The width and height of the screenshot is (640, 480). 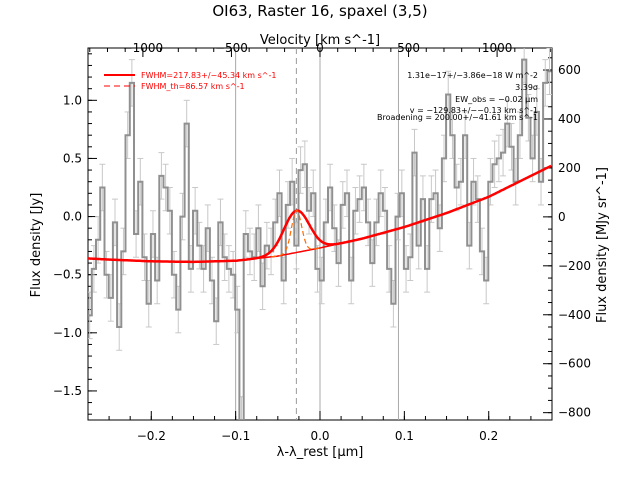 I want to click on y-axis-label-right: Flux density [MJy sr^-1], so click(x=602, y=245).